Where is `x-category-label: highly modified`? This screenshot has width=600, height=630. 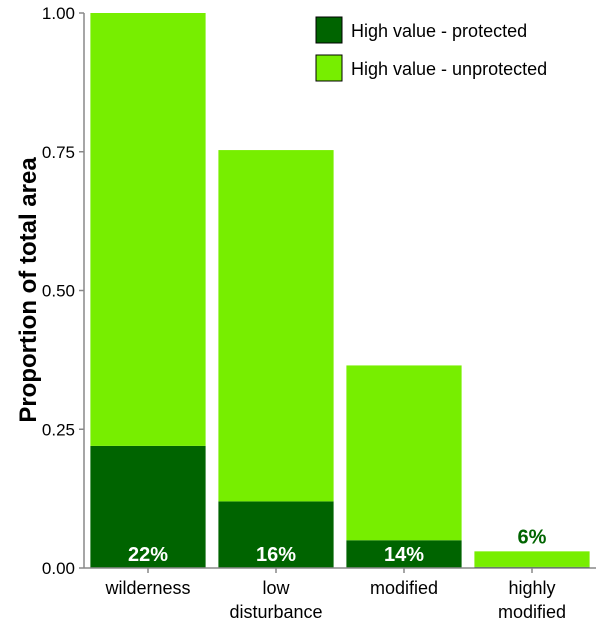
x-category-label: highly modified is located at coordinates (532, 600).